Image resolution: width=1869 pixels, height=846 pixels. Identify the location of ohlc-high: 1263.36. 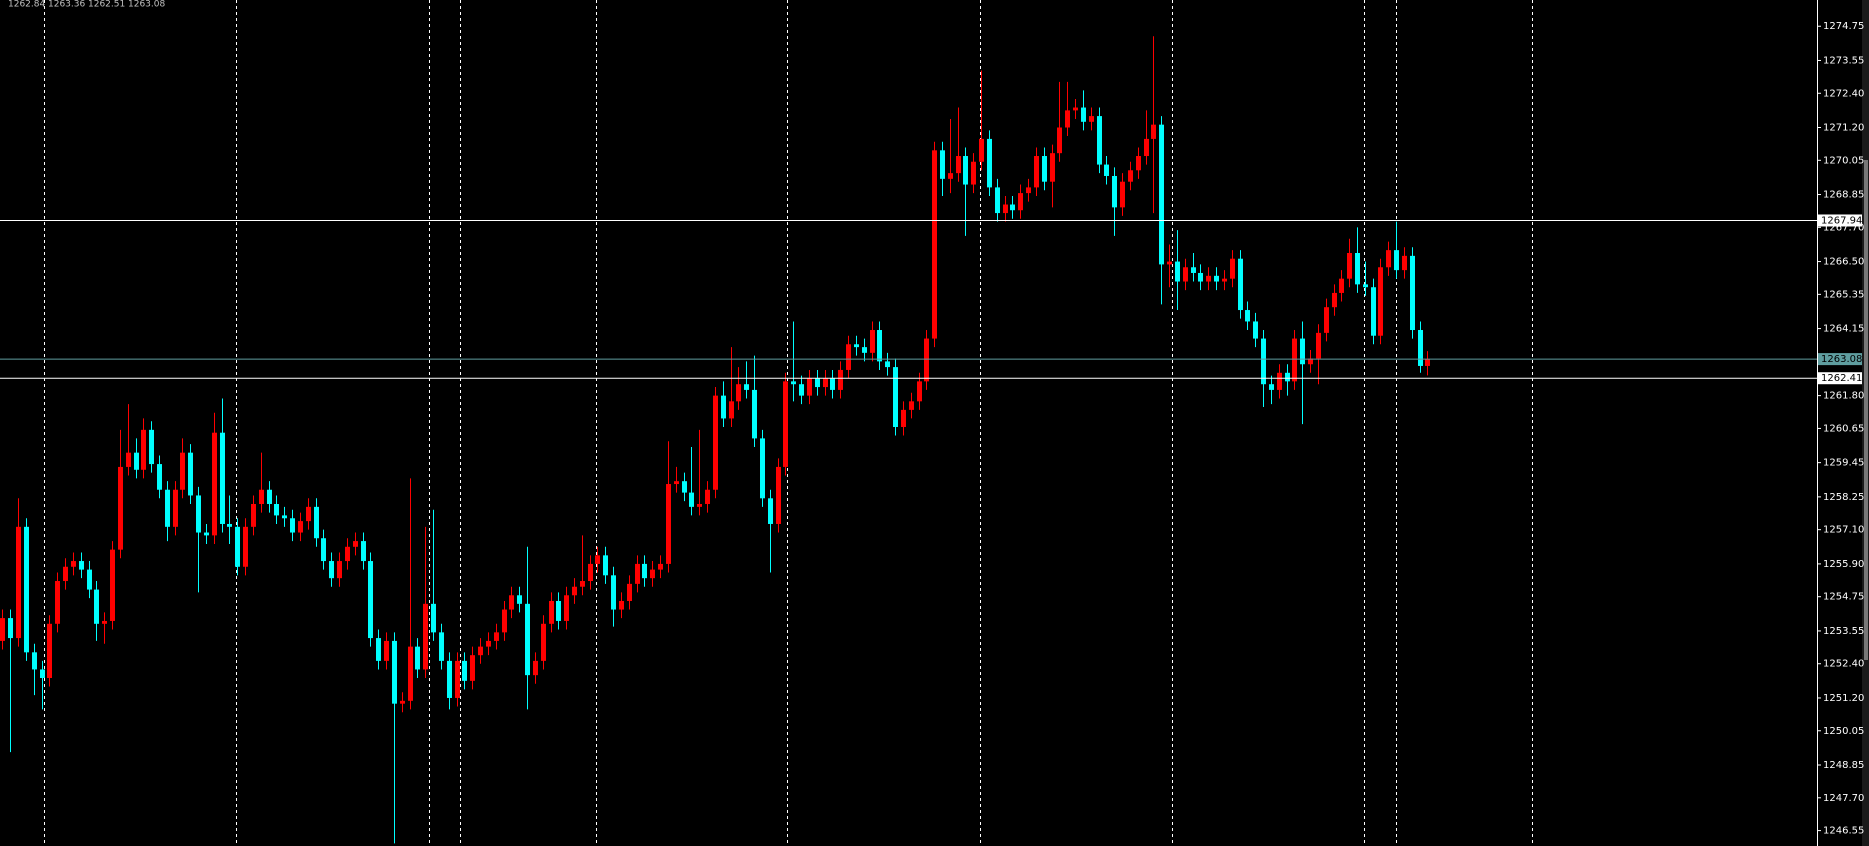
(66, 5).